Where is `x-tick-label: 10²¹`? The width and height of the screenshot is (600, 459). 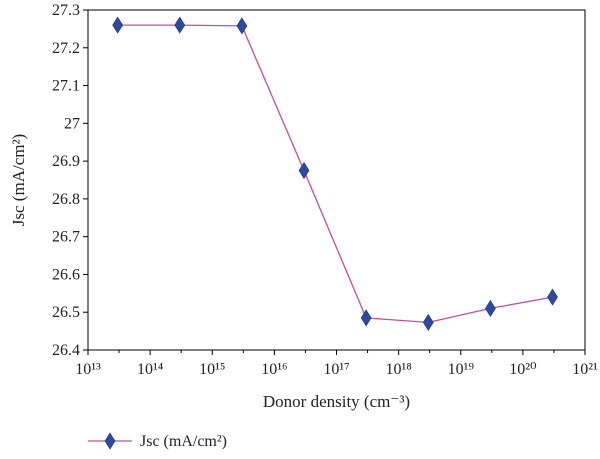
x-tick-label: 10²¹ is located at coordinates (585, 369).